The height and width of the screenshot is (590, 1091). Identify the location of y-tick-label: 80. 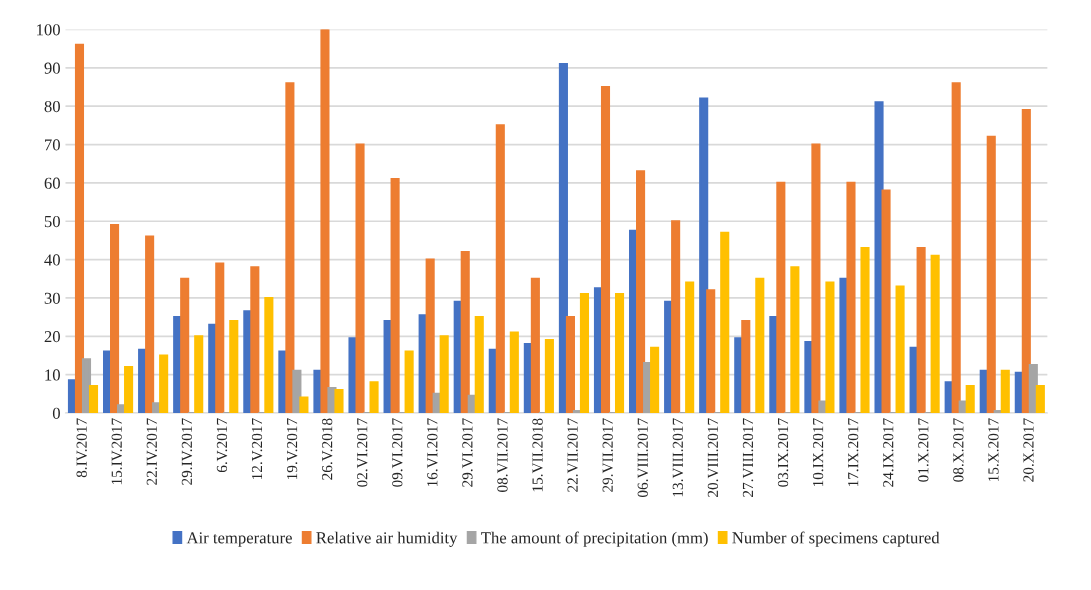
(52, 106).